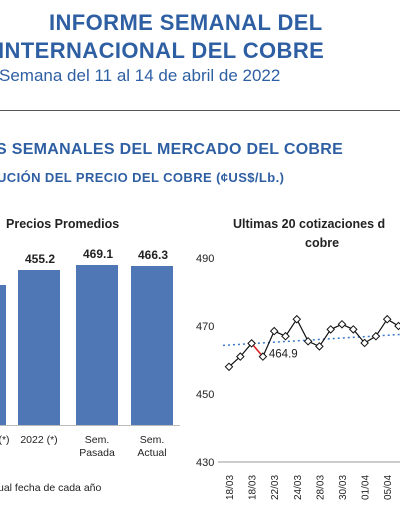  What do you see at coordinates (205, 259) in the screenshot?
I see `y-tick-label: 490` at bounding box center [205, 259].